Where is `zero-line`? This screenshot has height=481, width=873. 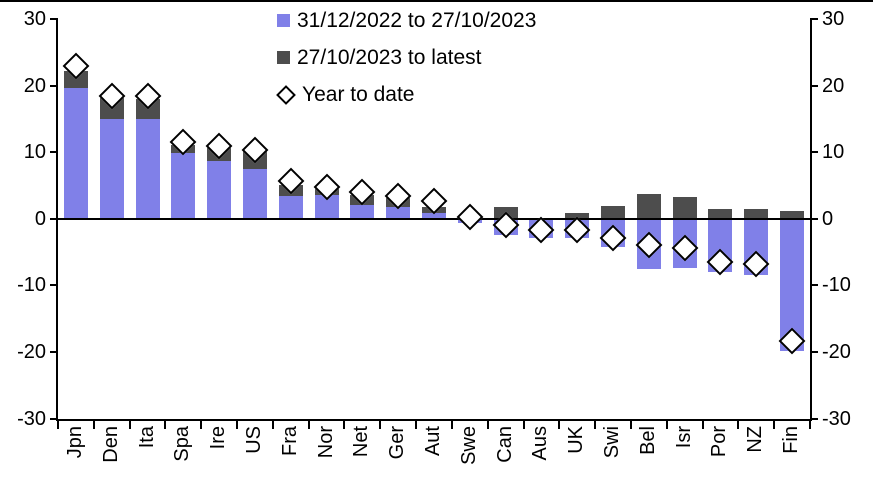 zero-line is located at coordinates (434, 218).